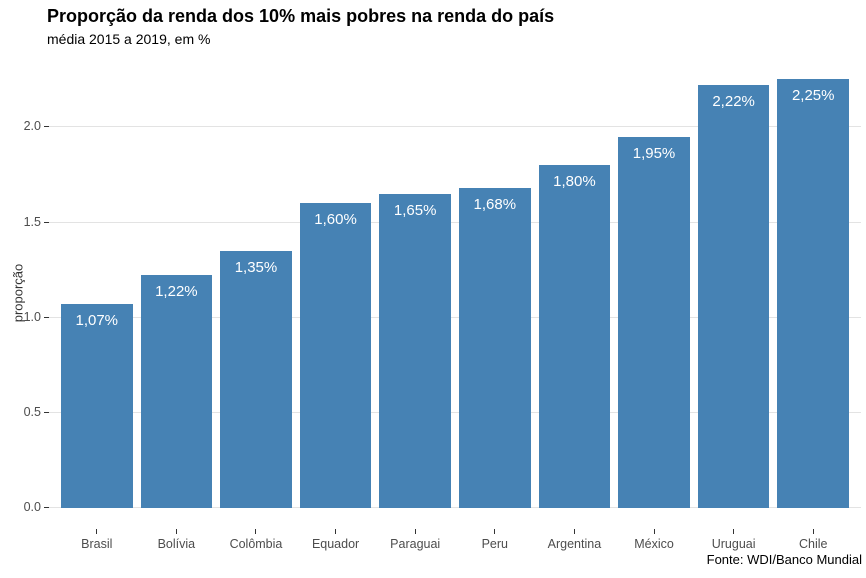 Image resolution: width=866 pixels, height=578 pixels. Describe the element at coordinates (176, 391) in the screenshot. I see `bar: 1,22%` at that location.